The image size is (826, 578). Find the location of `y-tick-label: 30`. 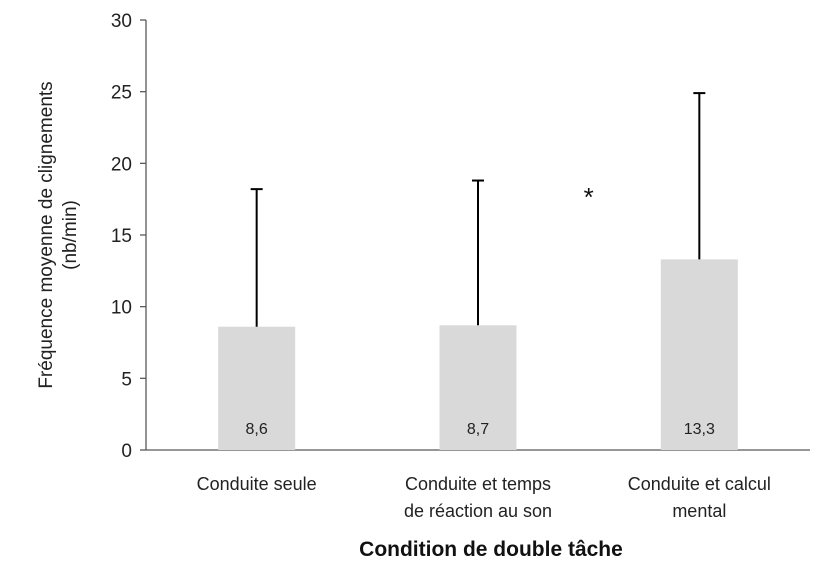

y-tick-label: 30 is located at coordinates (121, 21).